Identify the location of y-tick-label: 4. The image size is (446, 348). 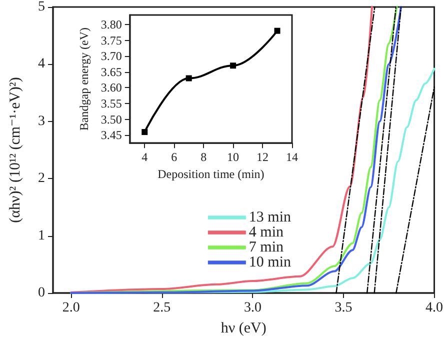
(41, 64).